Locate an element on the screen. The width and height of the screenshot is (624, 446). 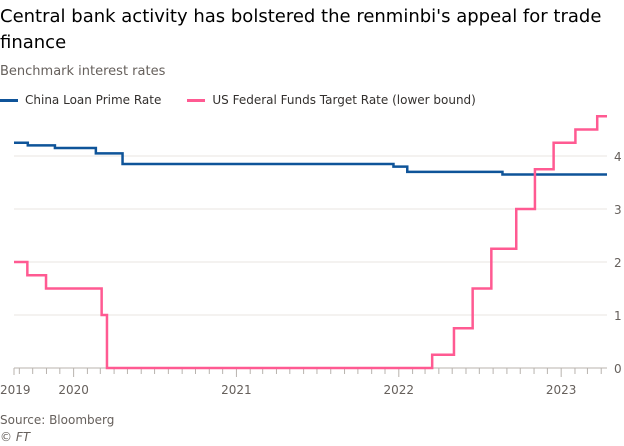
y-tick-label: 4 is located at coordinates (618, 157).